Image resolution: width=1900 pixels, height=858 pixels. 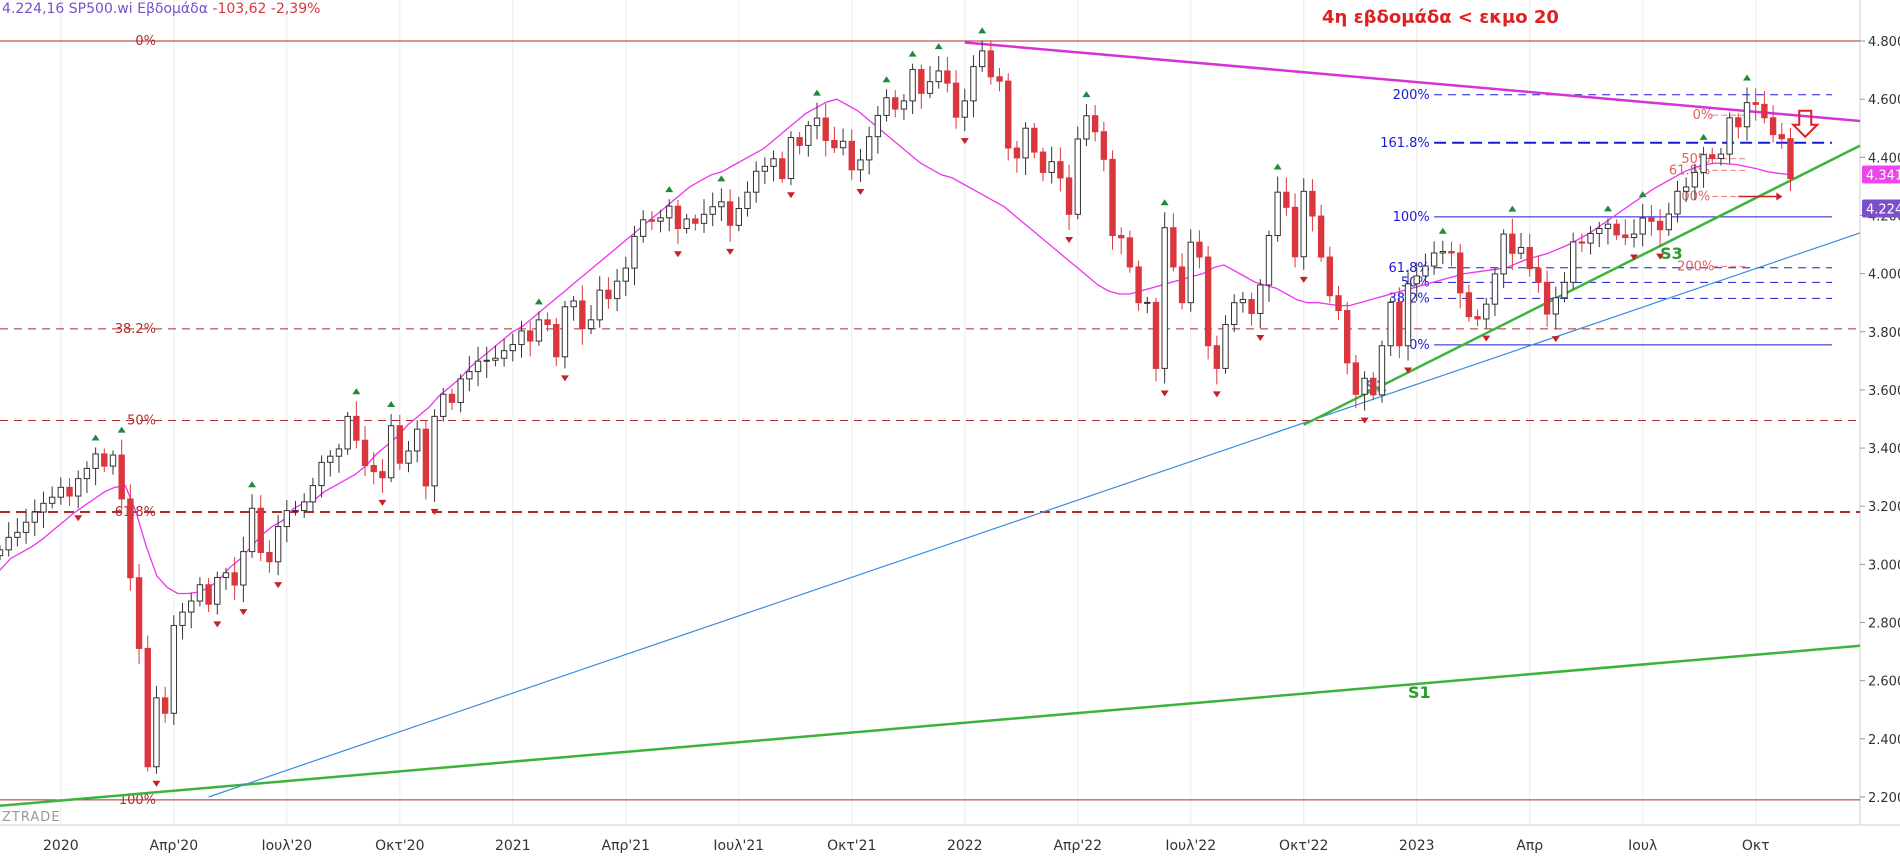 I want to click on x-tick-label: Απρ'20, so click(x=174, y=846).